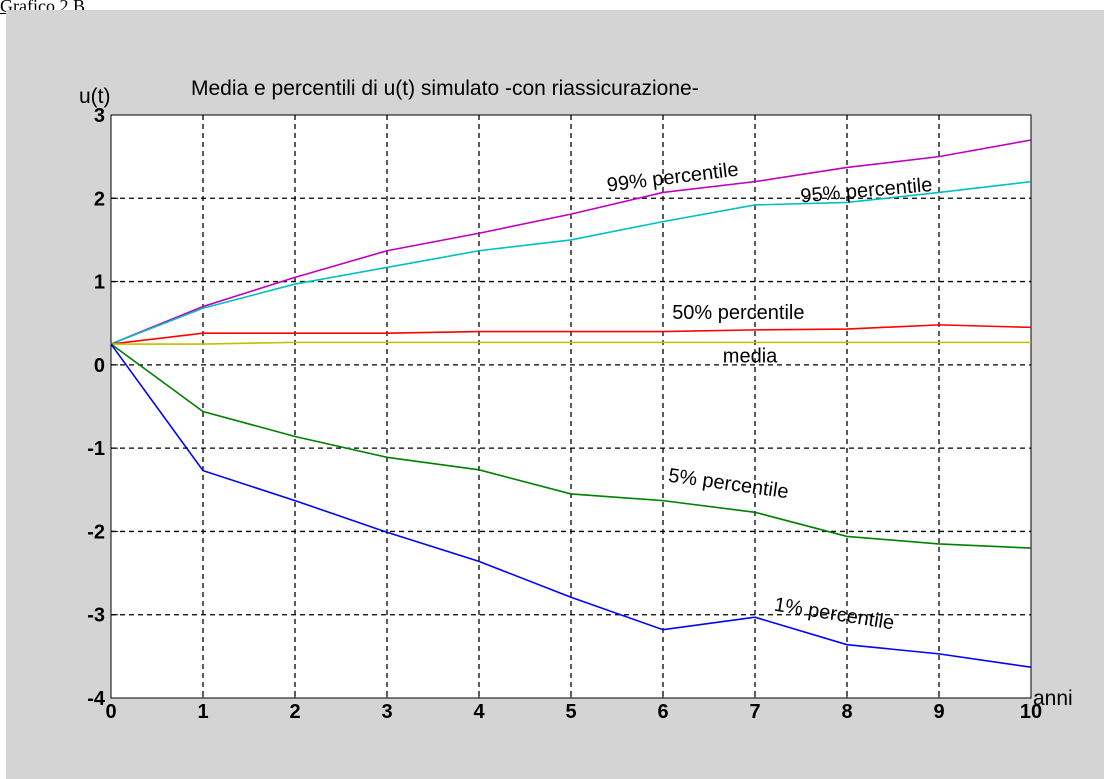 The image size is (1104, 779). I want to click on y-tick-label: 1, so click(99, 283).